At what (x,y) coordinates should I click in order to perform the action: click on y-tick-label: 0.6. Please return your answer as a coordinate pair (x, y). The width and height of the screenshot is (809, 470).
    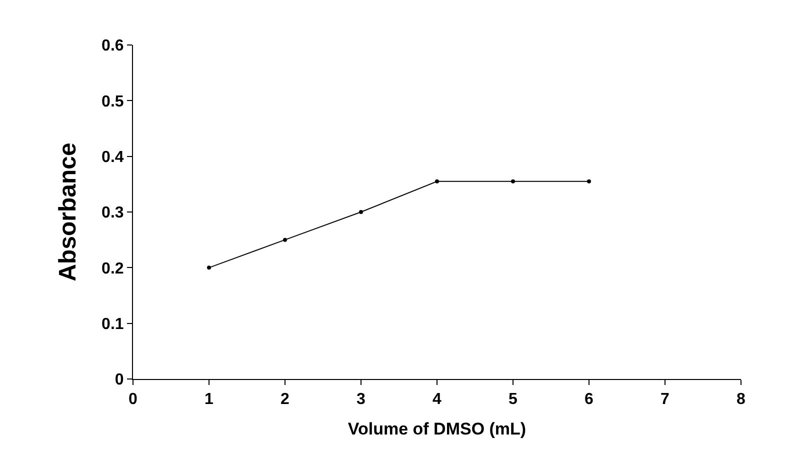
    Looking at the image, I should click on (113, 46).